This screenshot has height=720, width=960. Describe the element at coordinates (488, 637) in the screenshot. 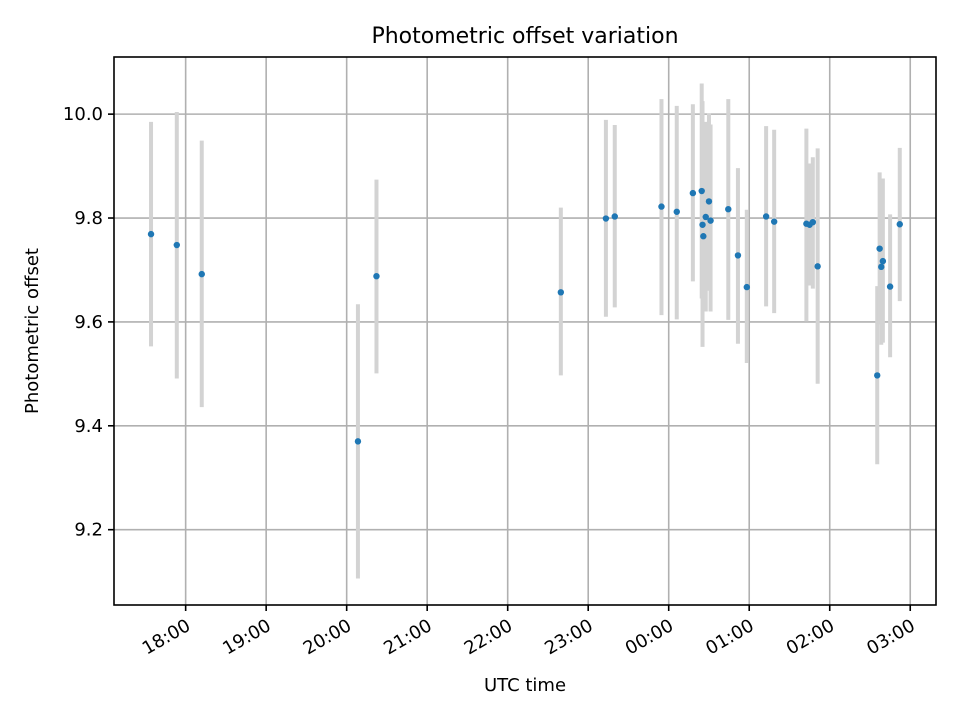

I see `x-tick-label: 22:00` at that location.